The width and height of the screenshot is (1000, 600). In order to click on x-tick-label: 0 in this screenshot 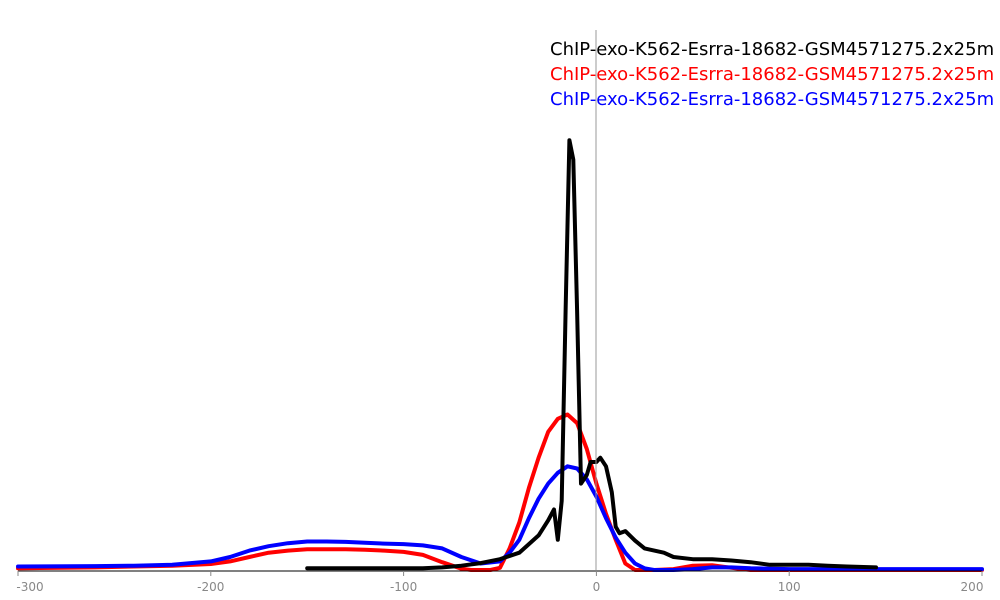, I will do `click(597, 587)`.